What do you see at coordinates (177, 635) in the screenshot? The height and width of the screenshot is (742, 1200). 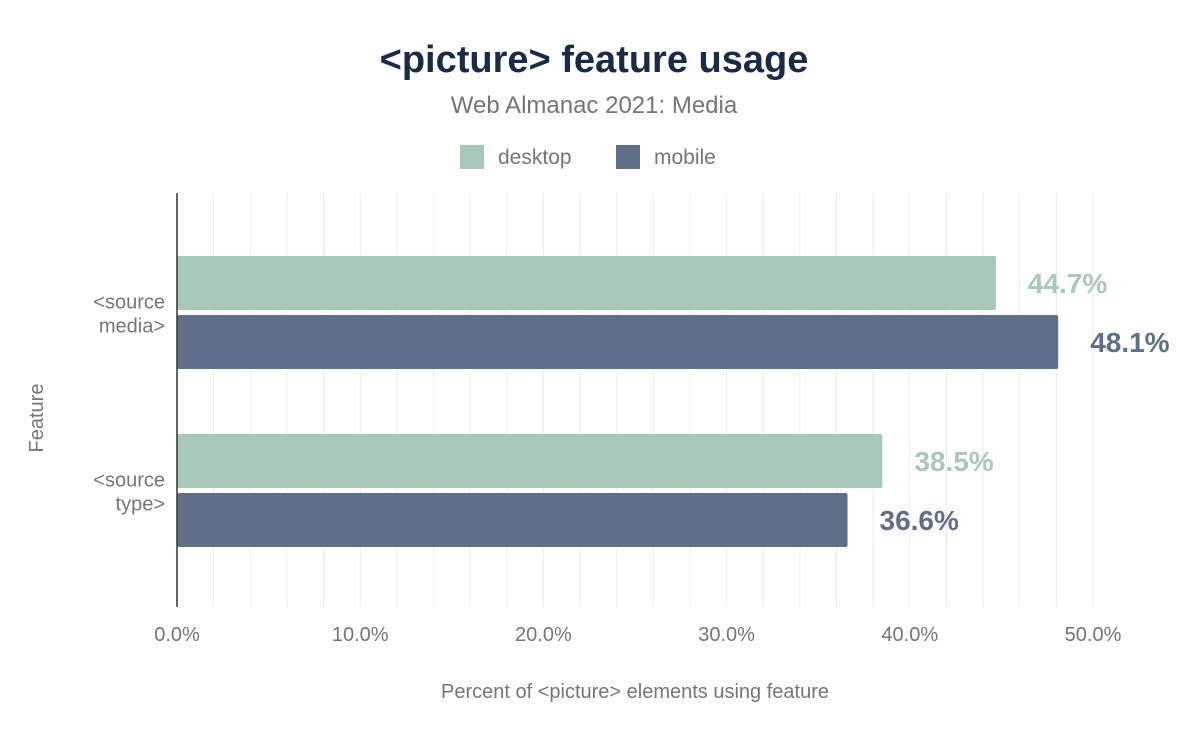 I see `x-tick-label: 0.0%` at bounding box center [177, 635].